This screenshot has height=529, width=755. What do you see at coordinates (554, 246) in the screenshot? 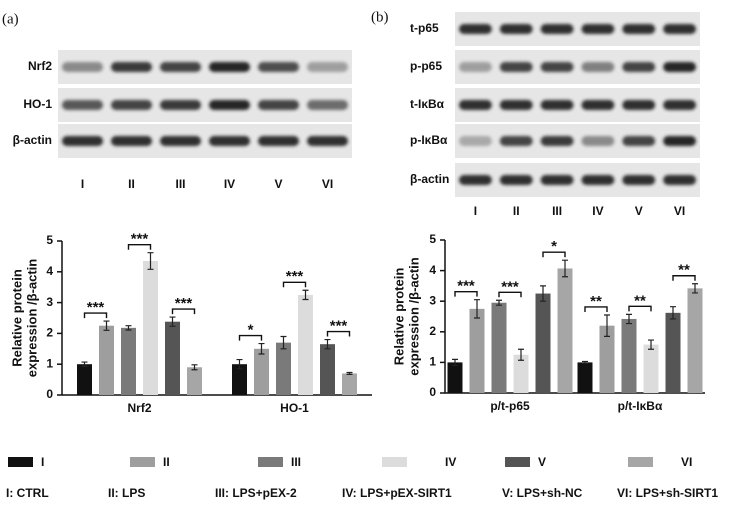
I see `significance-label: *` at bounding box center [554, 246].